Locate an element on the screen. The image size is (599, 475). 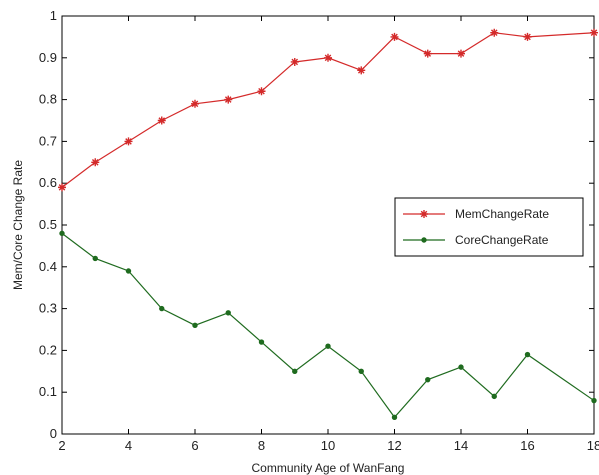
legend-label: CoreChangeRate is located at coordinates (502, 240).